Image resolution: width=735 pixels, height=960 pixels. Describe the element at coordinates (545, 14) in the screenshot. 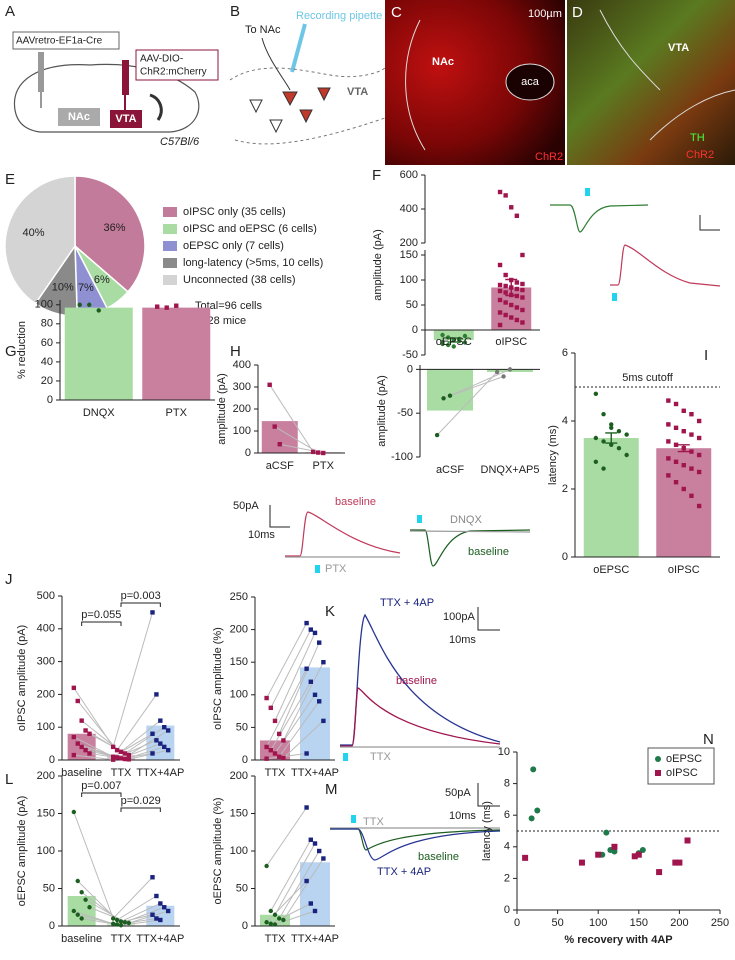

I see `scale-label: 100µm` at that location.